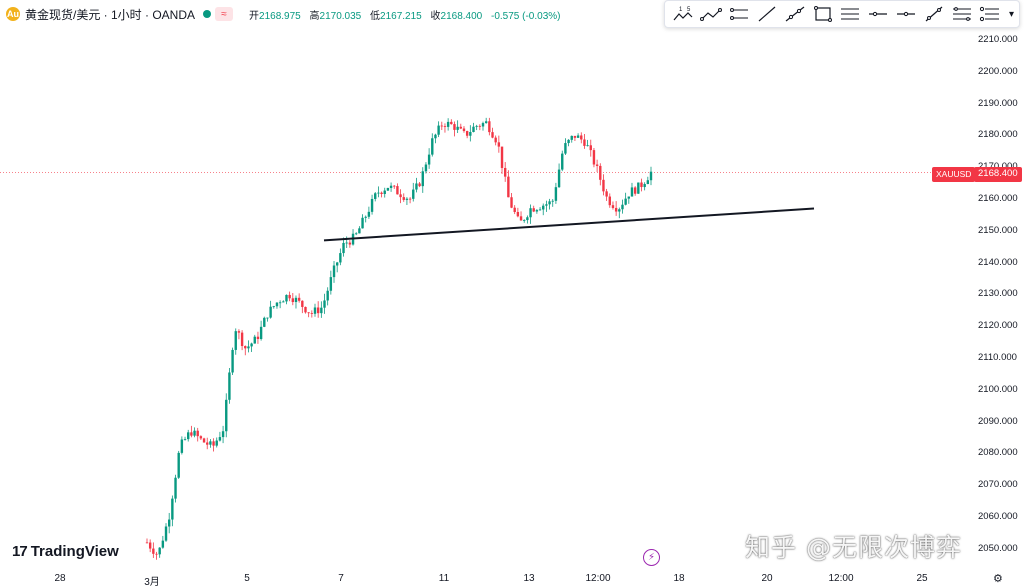  What do you see at coordinates (254, 16) in the screenshot?
I see `open-label: 开` at bounding box center [254, 16].